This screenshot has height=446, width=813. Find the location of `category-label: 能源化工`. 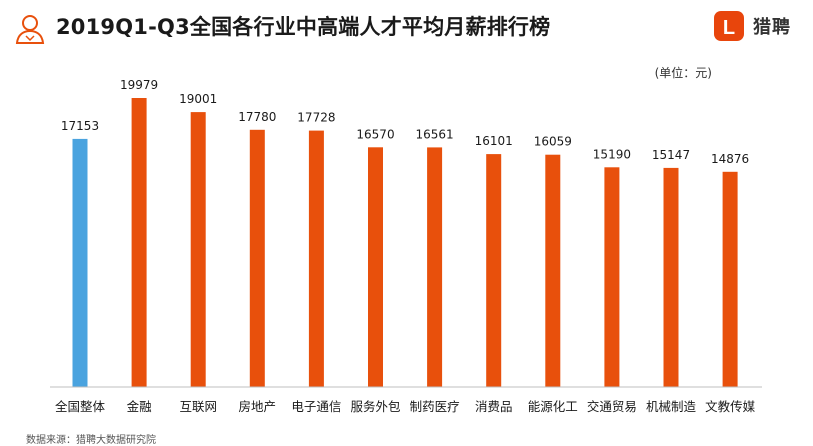

category-label: 能源化工 is located at coordinates (553, 406).